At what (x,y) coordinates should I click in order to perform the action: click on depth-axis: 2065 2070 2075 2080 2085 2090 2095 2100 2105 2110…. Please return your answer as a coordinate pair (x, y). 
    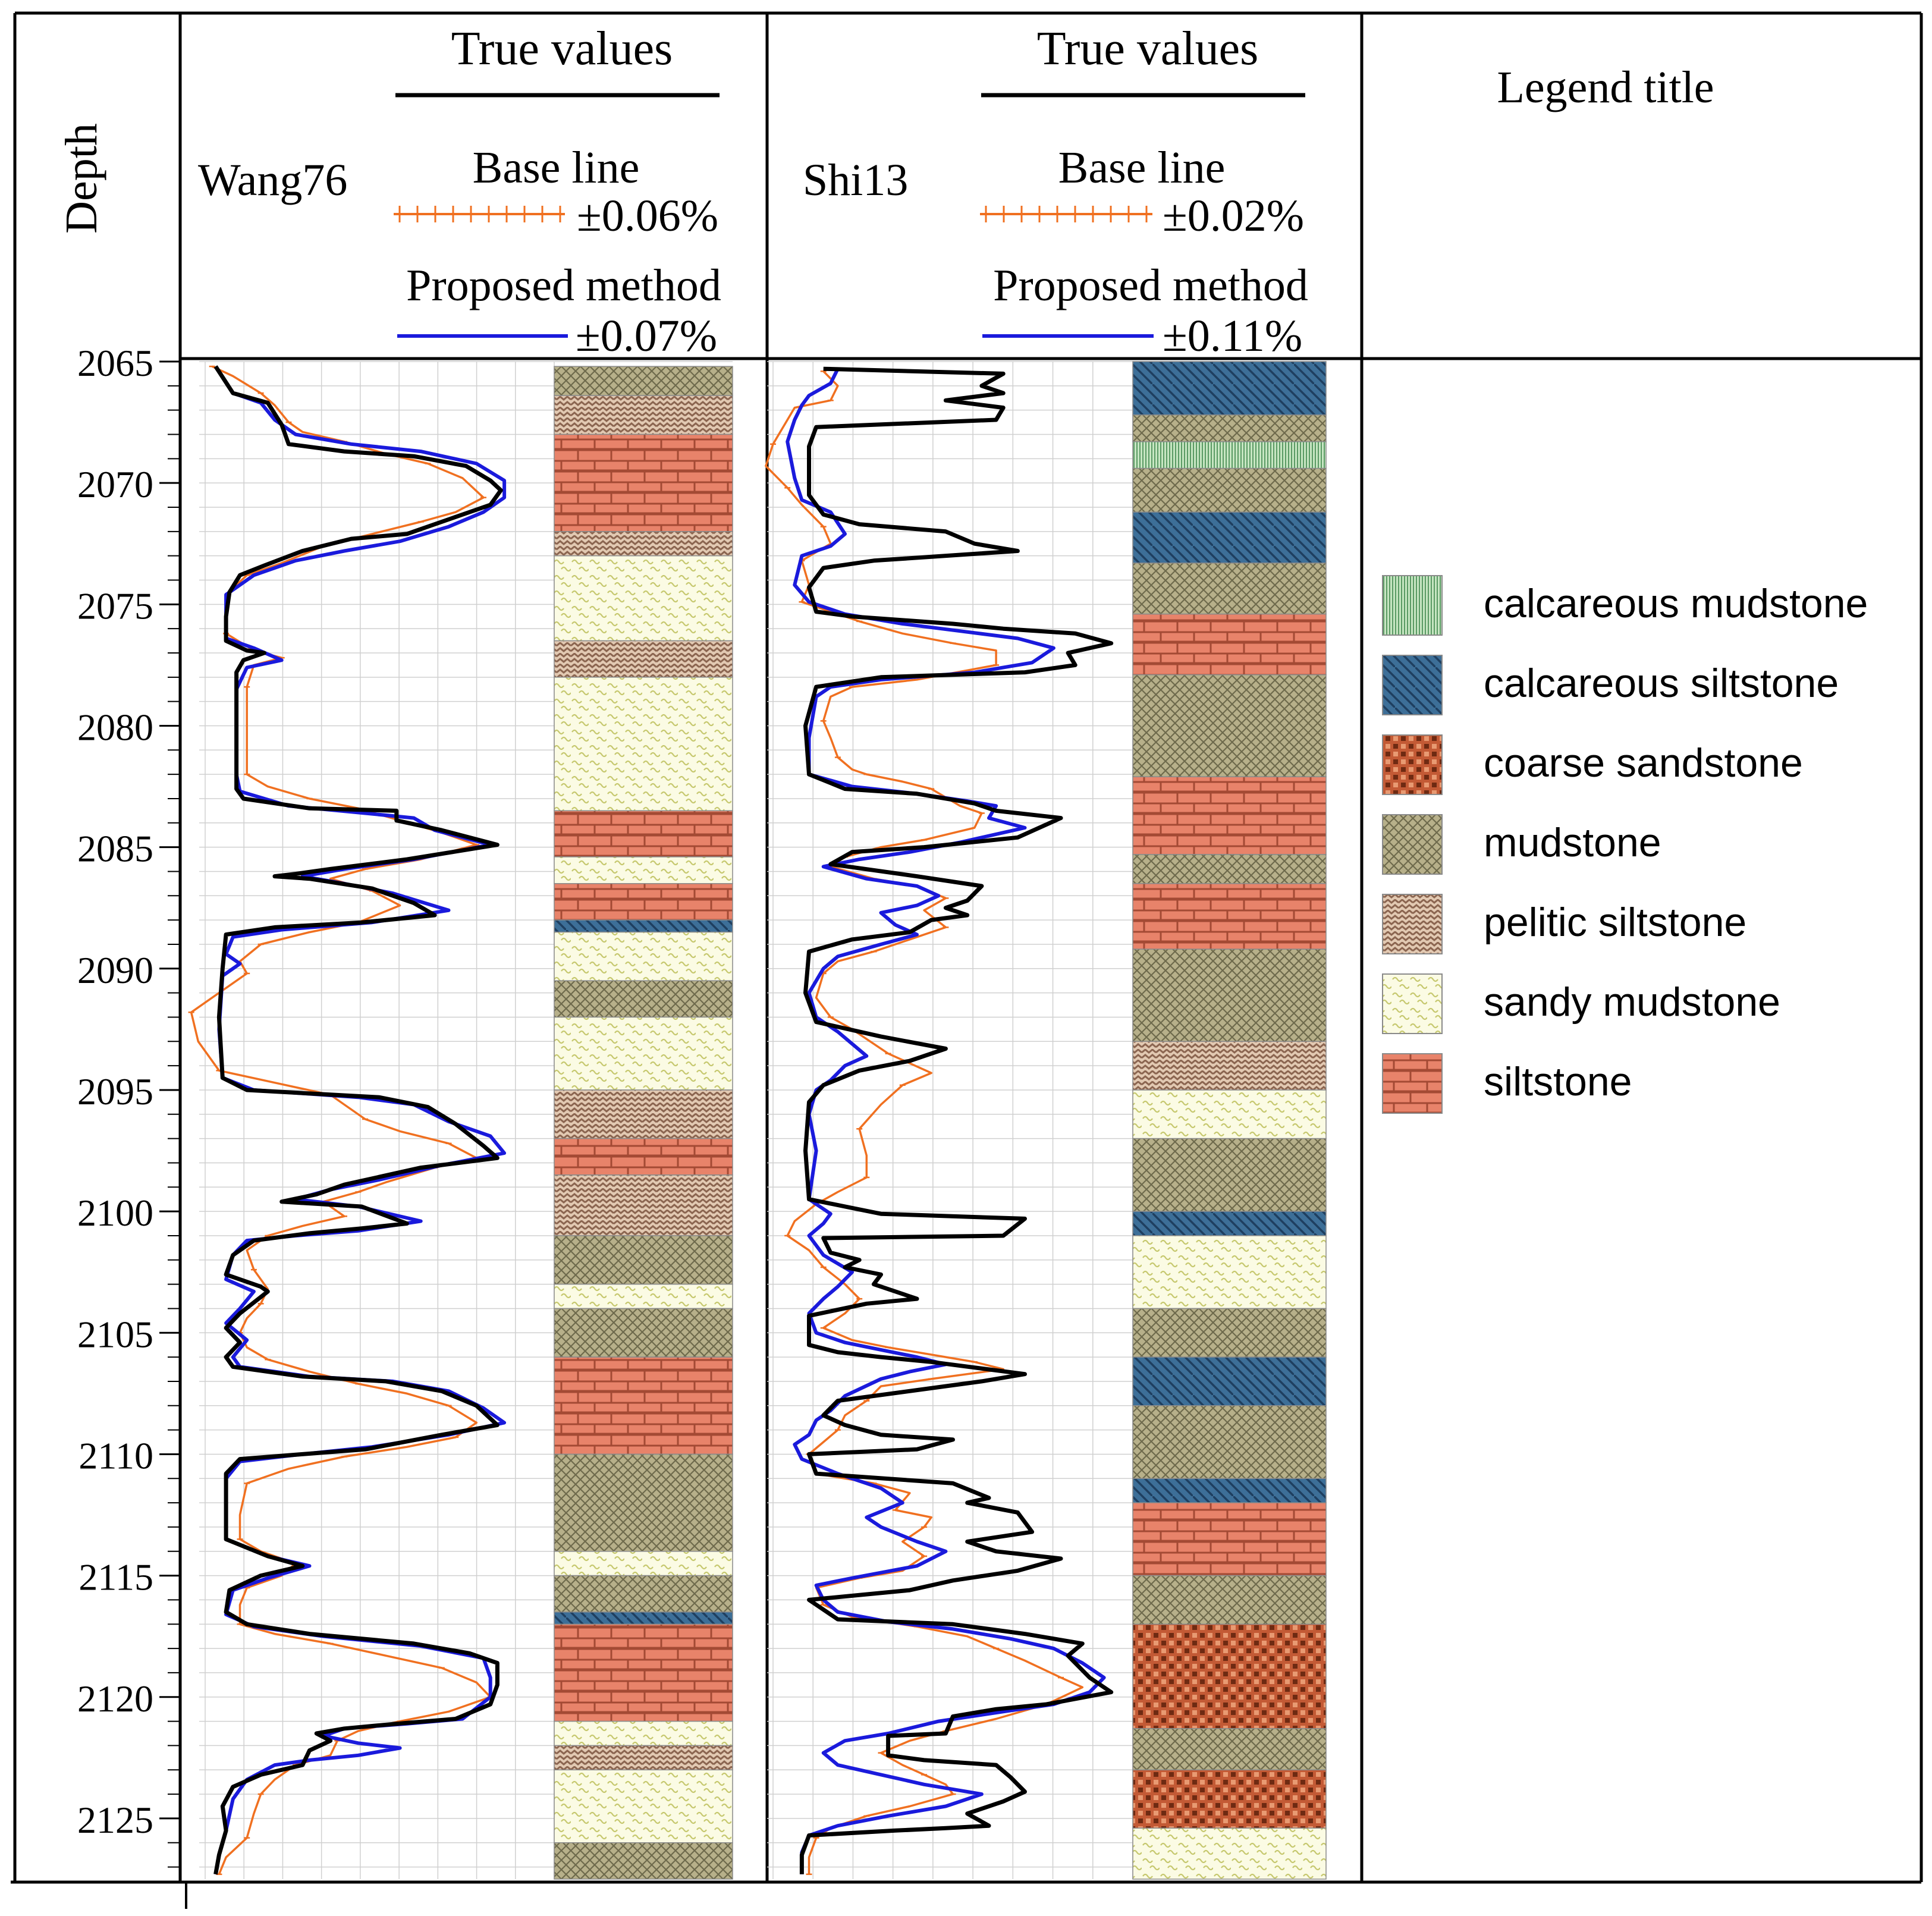
    Looking at the image, I should click on (128, 1105).